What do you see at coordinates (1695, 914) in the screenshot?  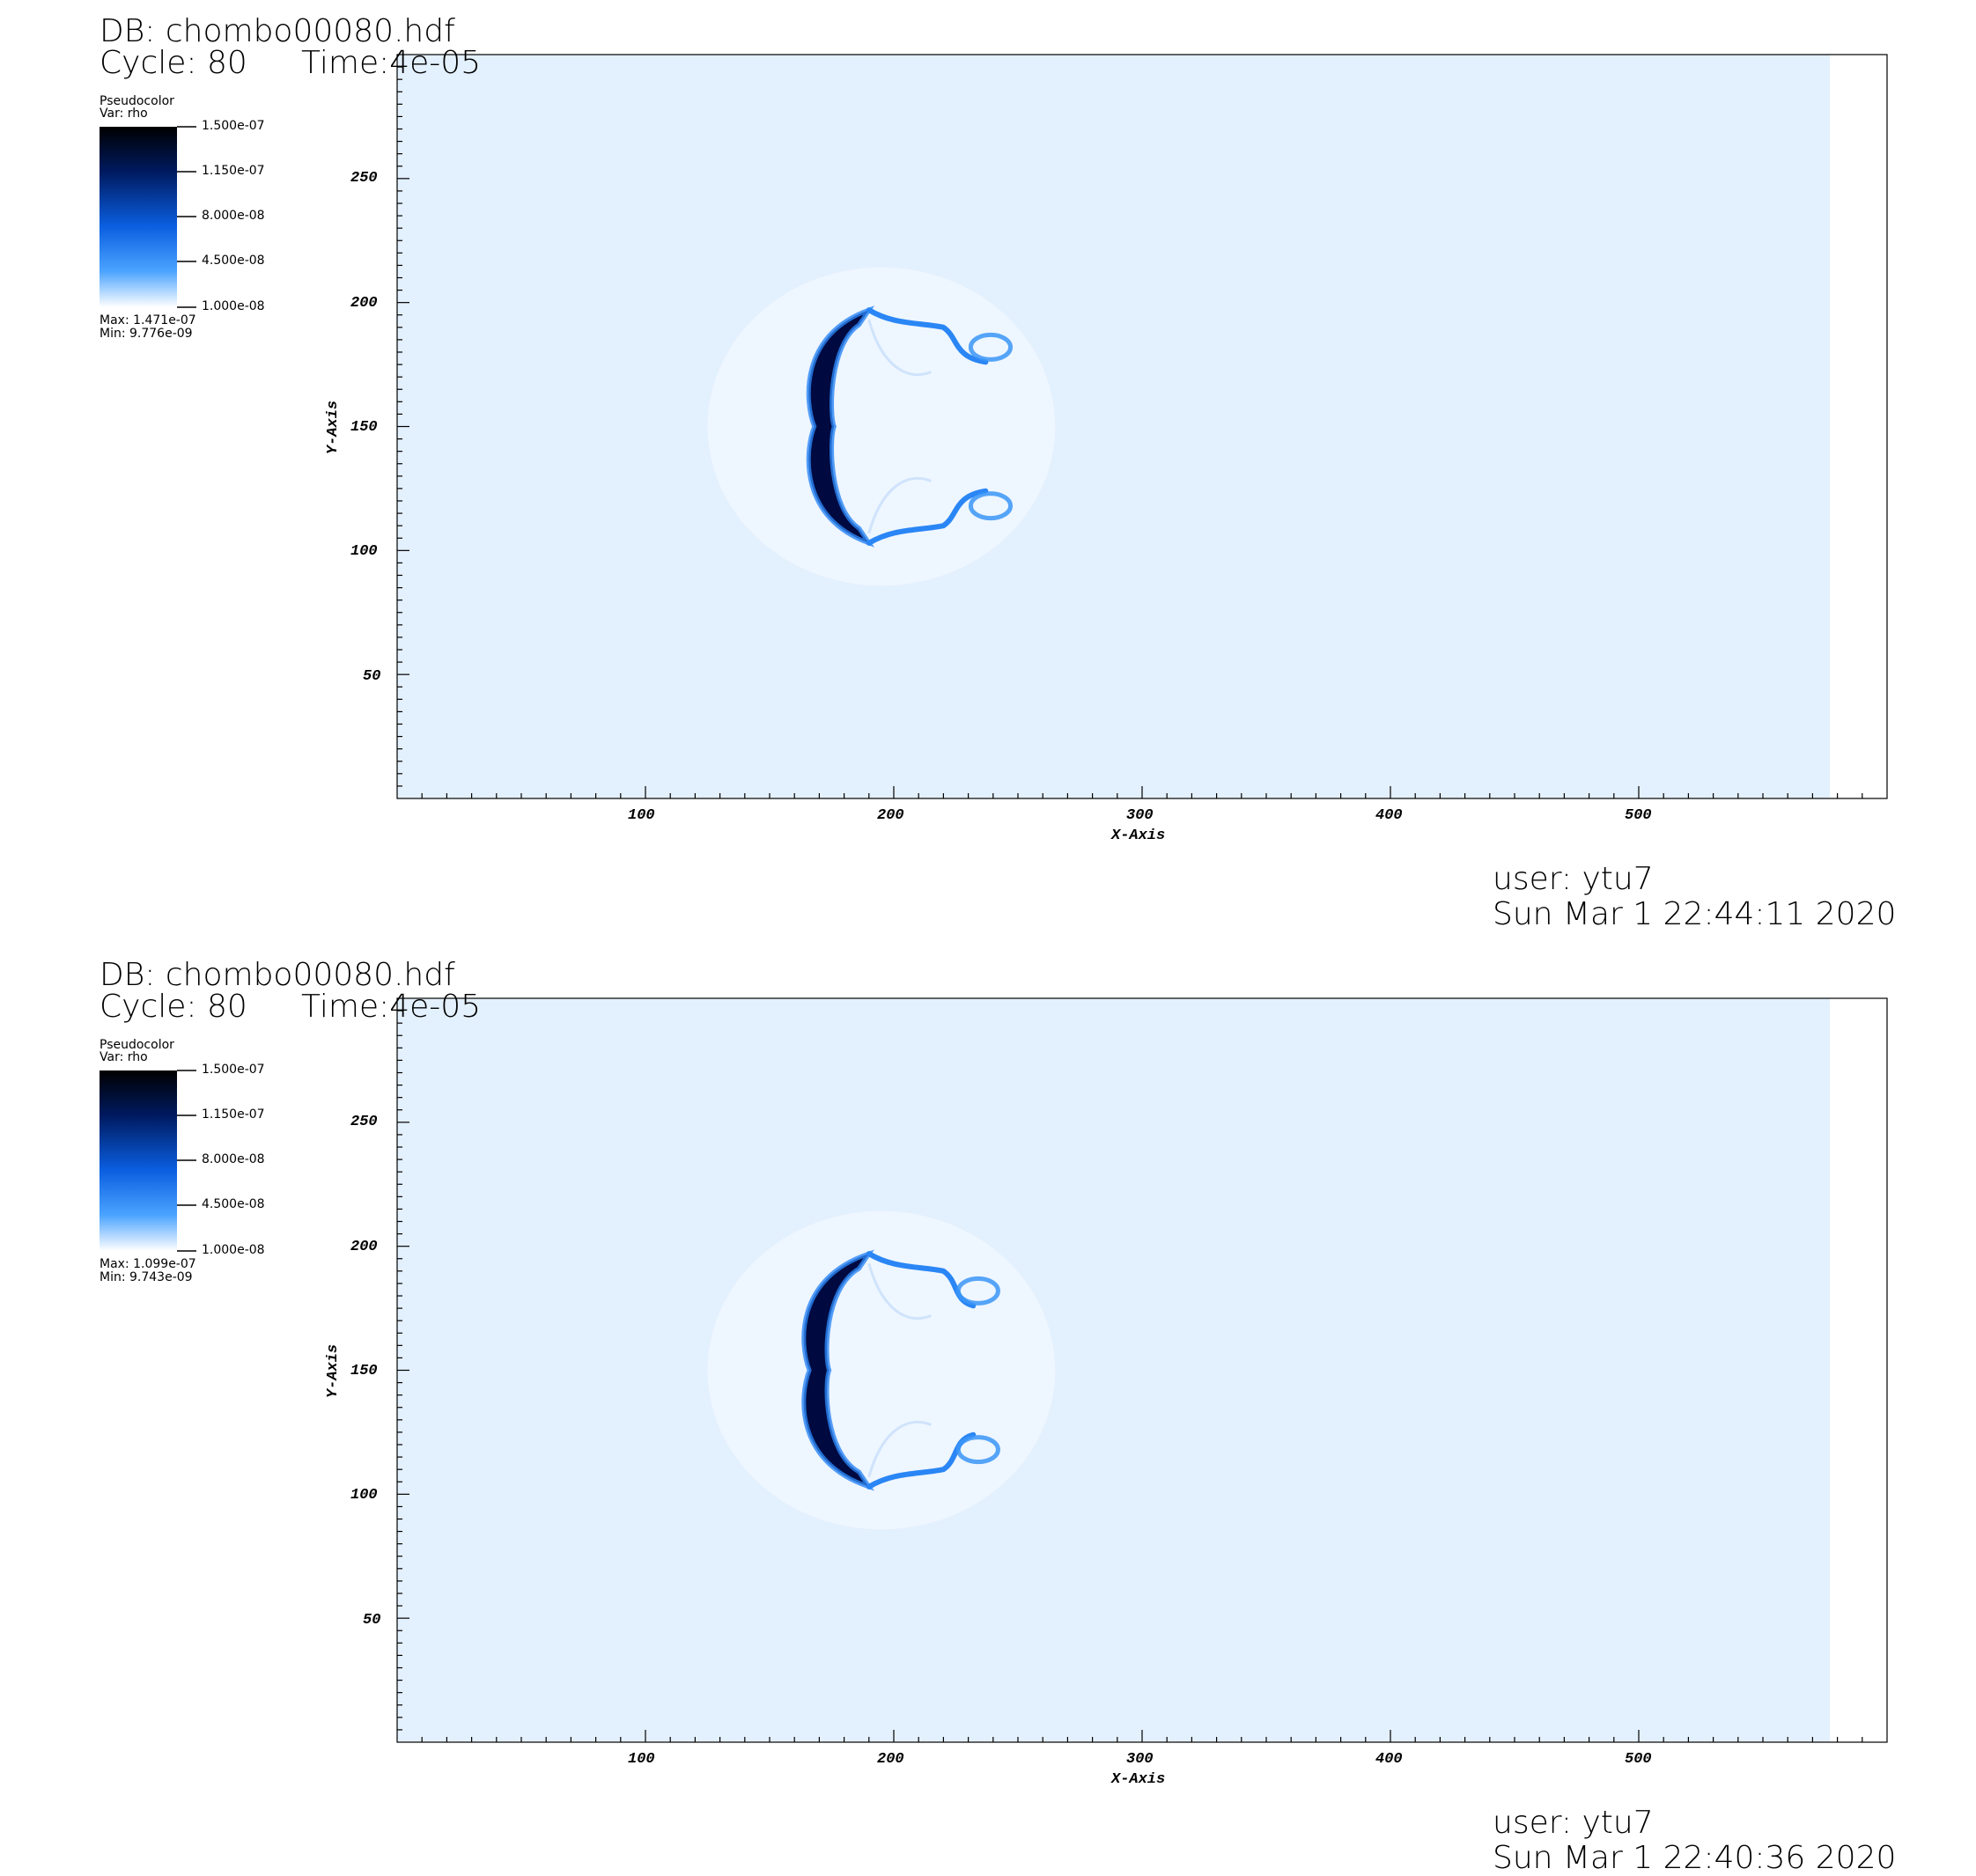 I see `date-label: Sun Mar 1 22:44:11 2020` at bounding box center [1695, 914].